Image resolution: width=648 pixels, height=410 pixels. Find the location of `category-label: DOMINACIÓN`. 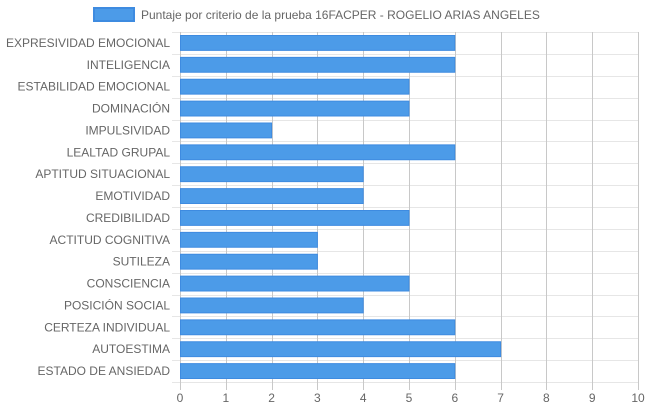

category-label: DOMINACIÓN is located at coordinates (131, 108).